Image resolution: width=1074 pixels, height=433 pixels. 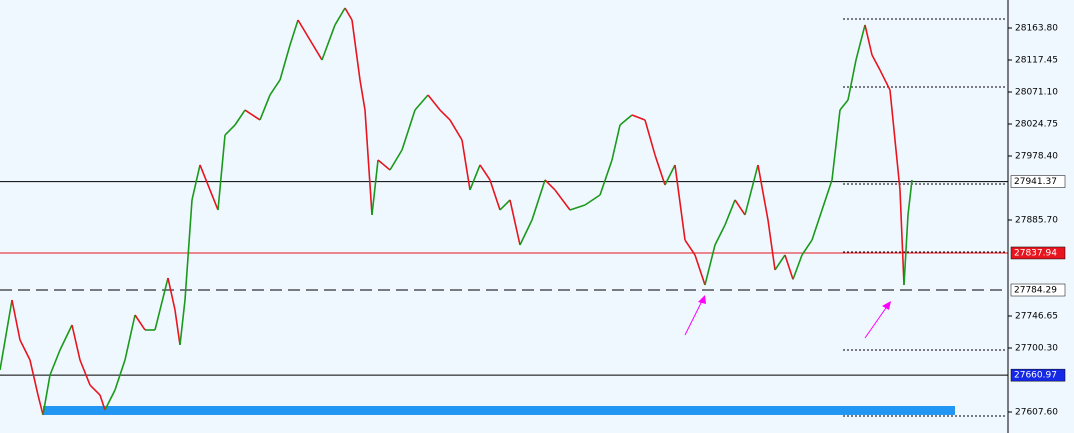 What do you see at coordinates (1036, 412) in the screenshot?
I see `y-tick-label: 27607.60` at bounding box center [1036, 412].